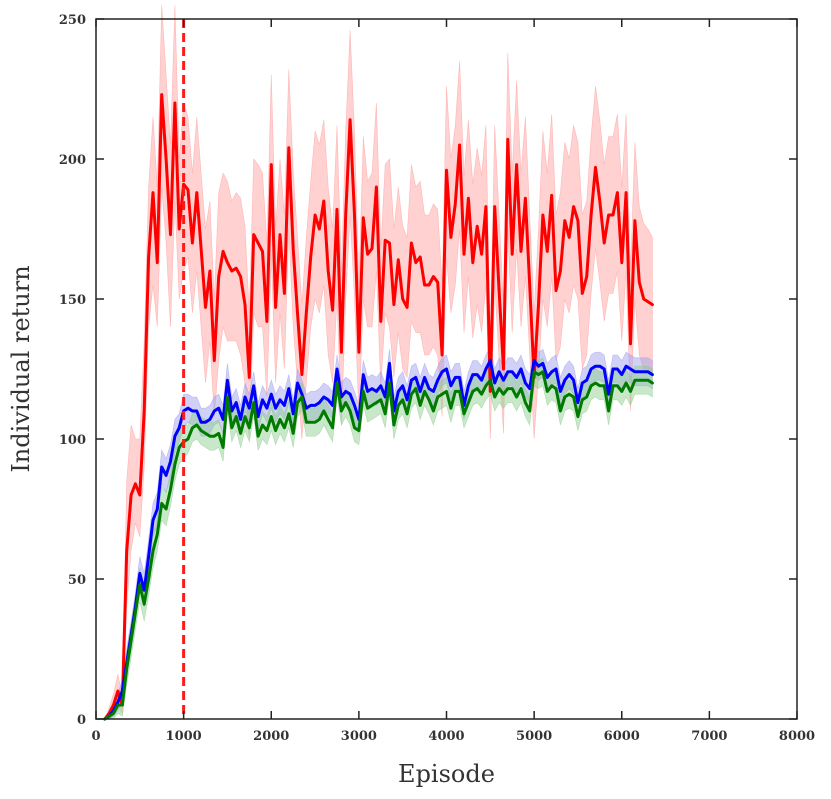  Describe the element at coordinates (72, 20) in the screenshot. I see `y-tick-label: 250` at that location.